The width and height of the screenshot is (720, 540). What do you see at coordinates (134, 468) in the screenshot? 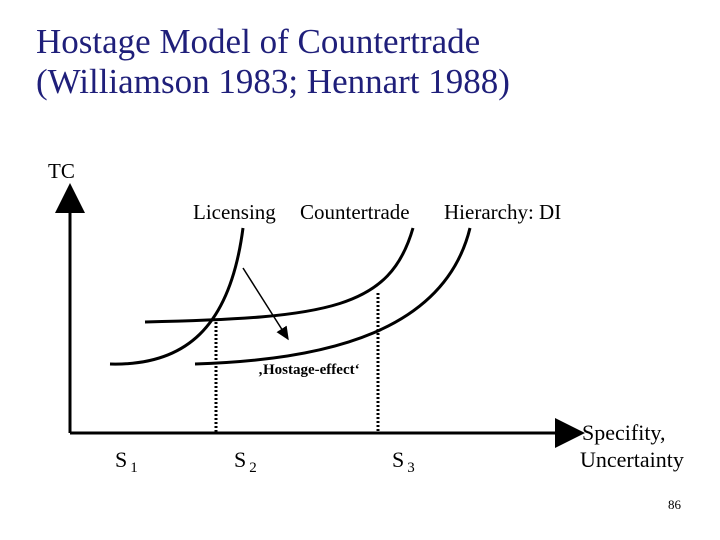
I see `s1-subscript: 1` at bounding box center [134, 468].